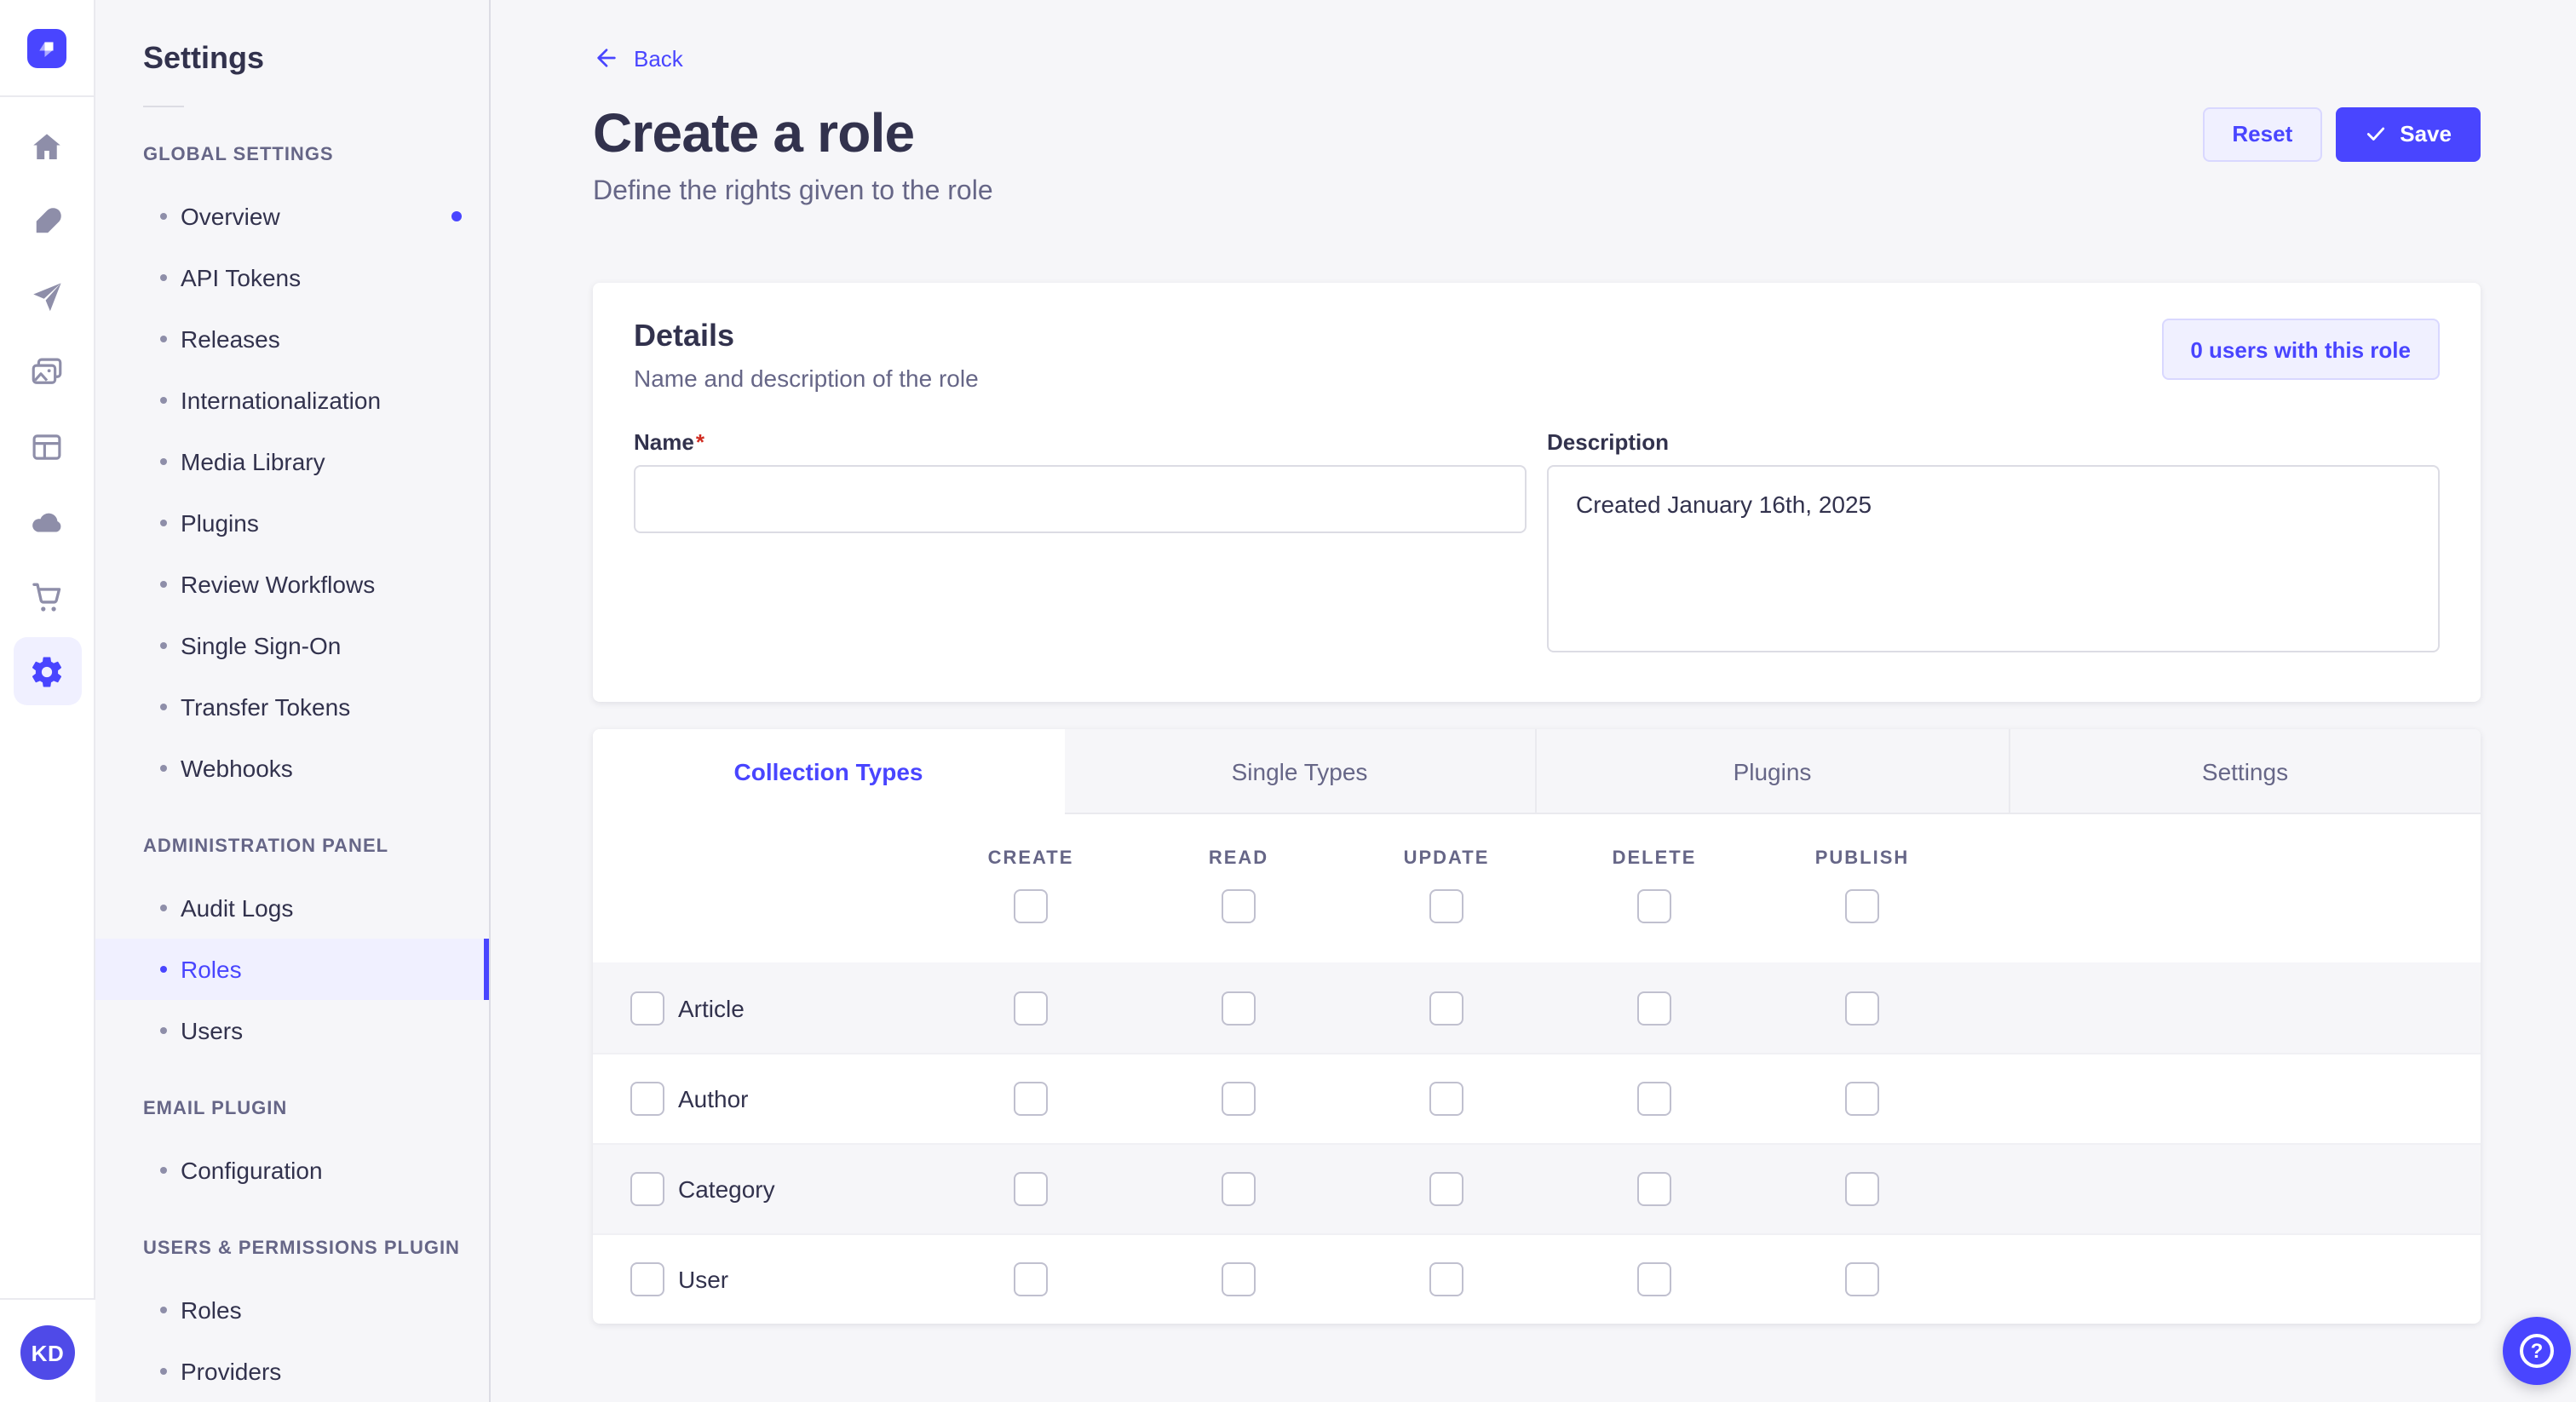 Image resolution: width=2576 pixels, height=1402 pixels. I want to click on strapi-logo, so click(46, 48).